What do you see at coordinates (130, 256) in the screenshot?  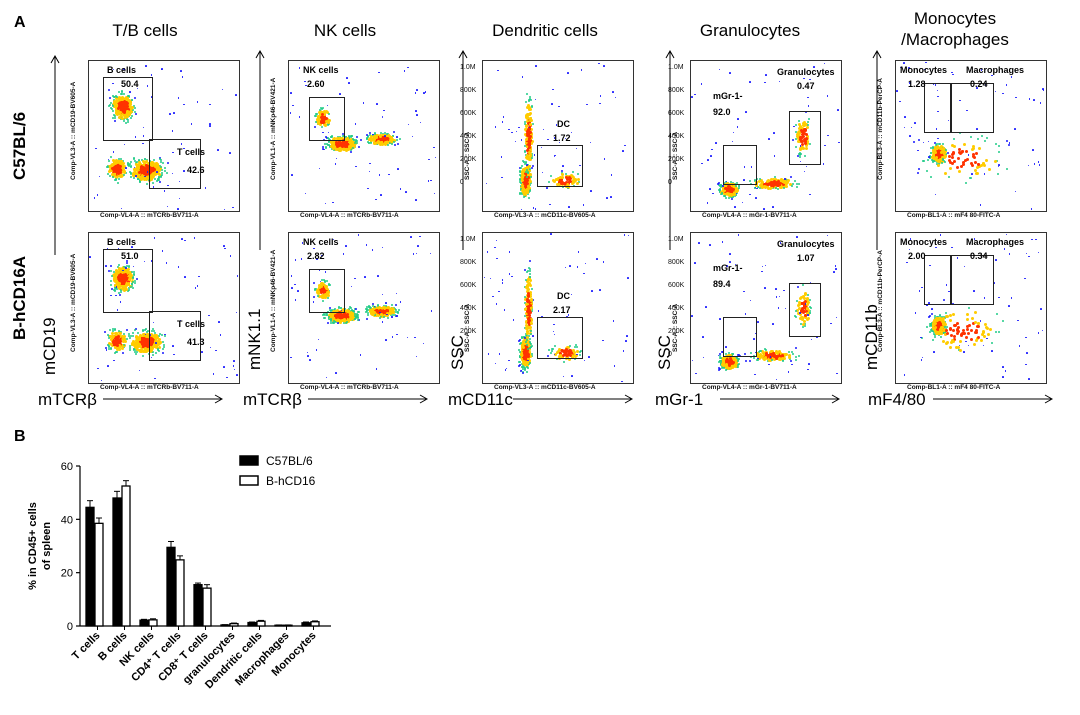 I see `gate-percentage: 51.0` at bounding box center [130, 256].